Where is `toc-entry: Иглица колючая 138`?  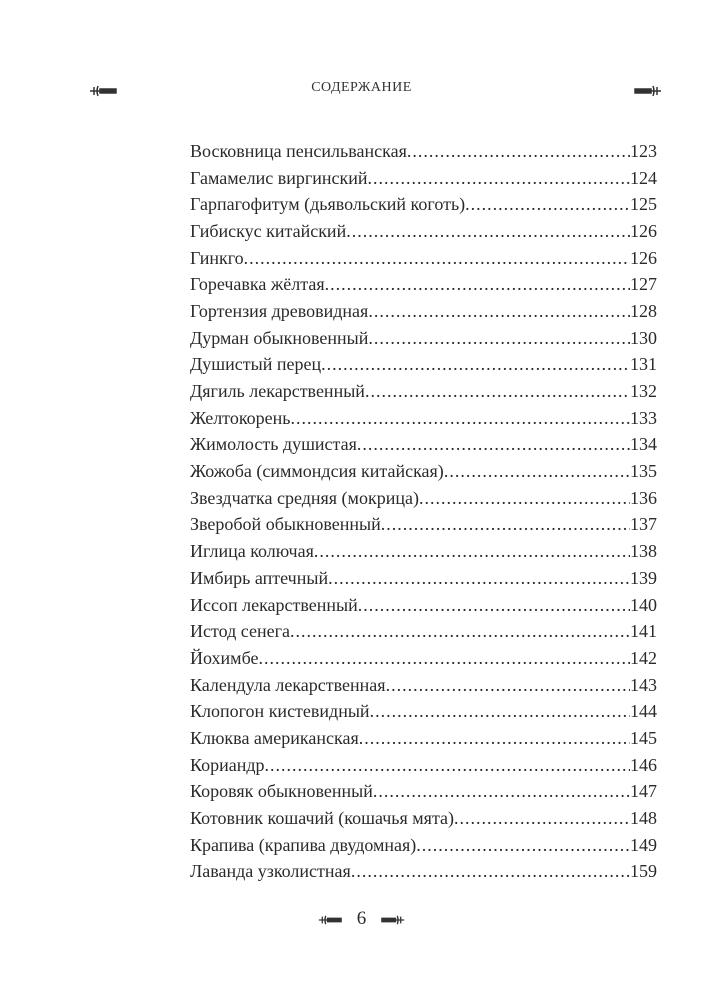 toc-entry: Иглица колючая 138 is located at coordinates (423, 551).